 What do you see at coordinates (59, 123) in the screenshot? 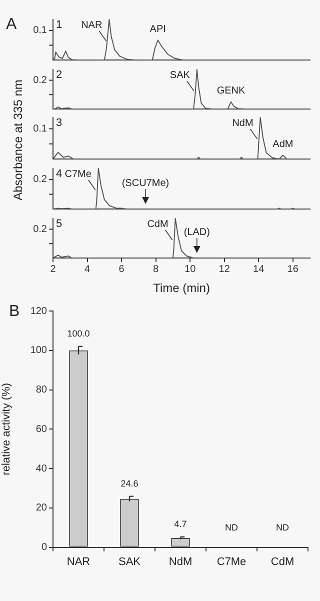
I see `chart-subtitle: 3` at bounding box center [59, 123].